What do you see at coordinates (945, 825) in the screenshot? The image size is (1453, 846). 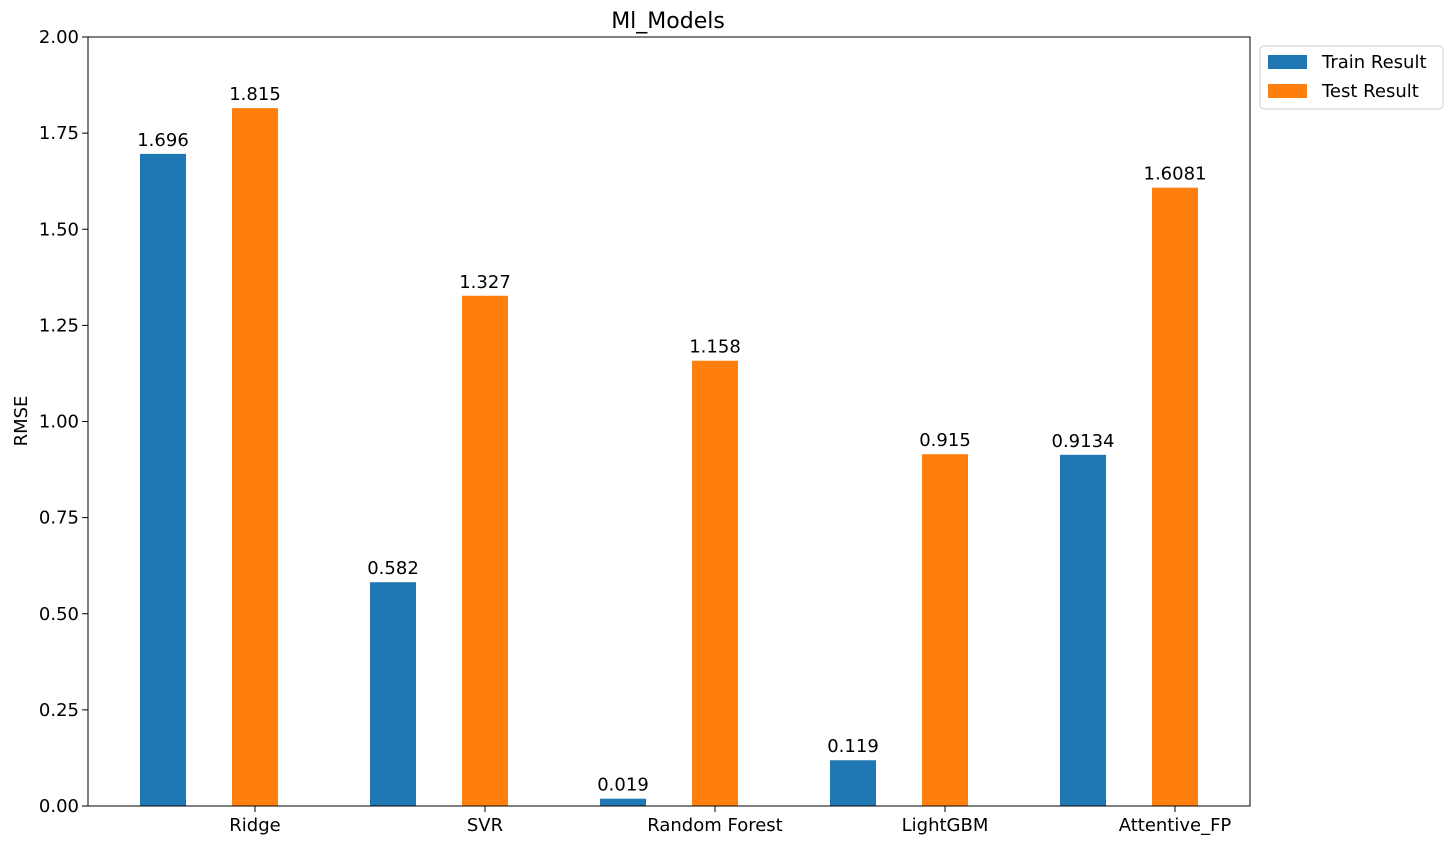 I see `x-tick-label: LightGBM` at bounding box center [945, 825].